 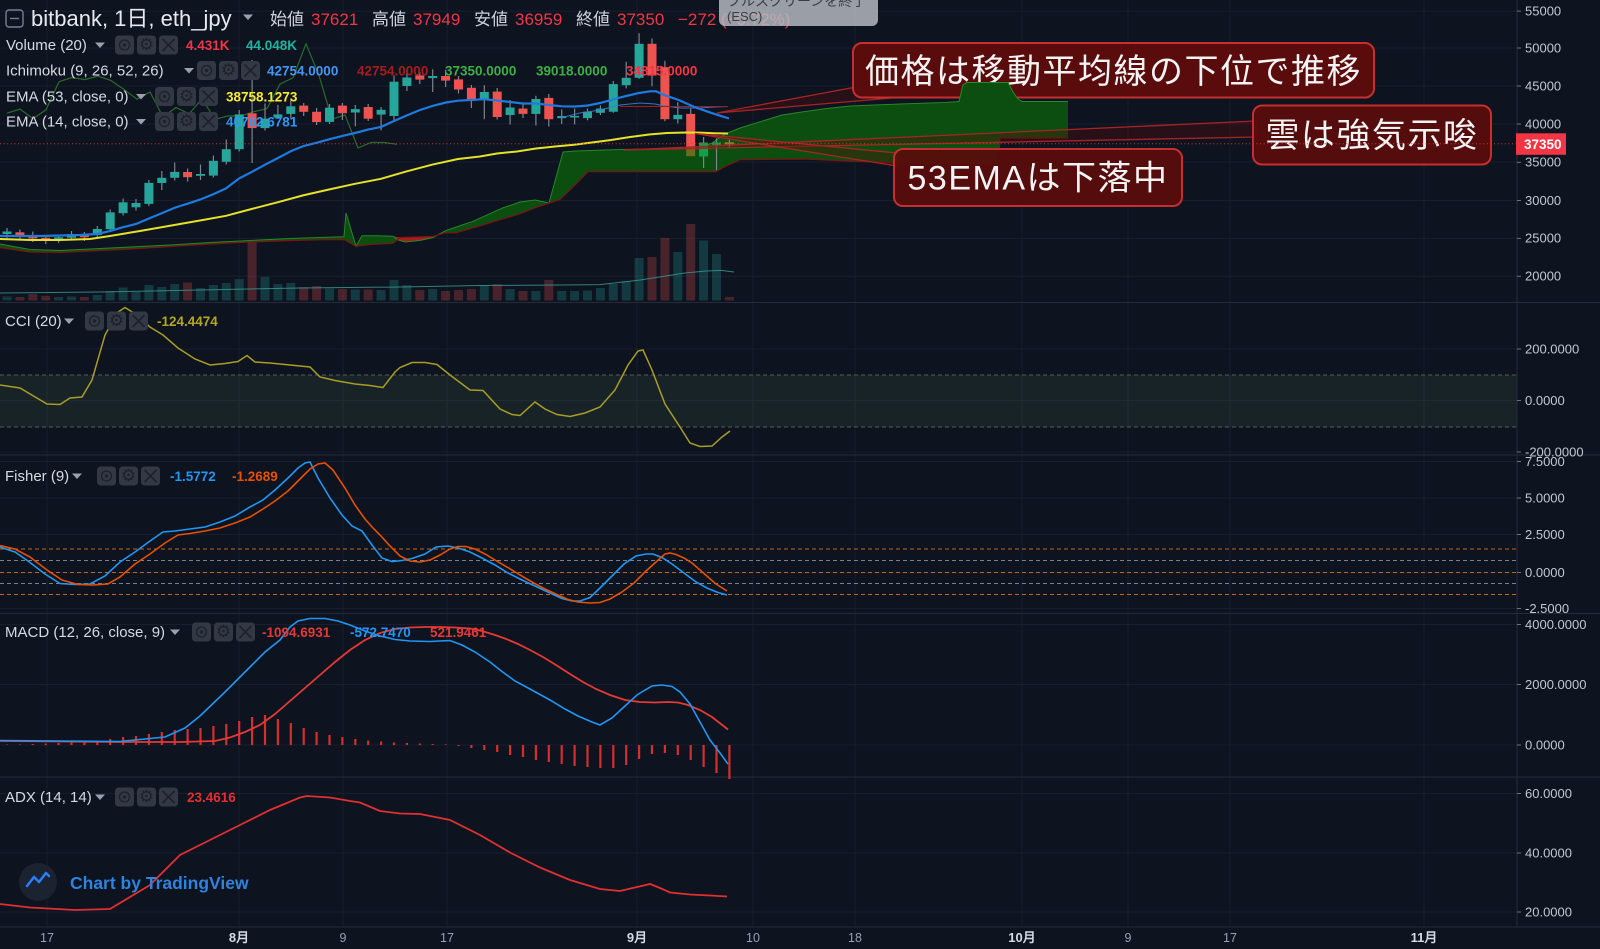 What do you see at coordinates (1555, 684) in the screenshot?
I see `svg-text: 2000.0000` at bounding box center [1555, 684].